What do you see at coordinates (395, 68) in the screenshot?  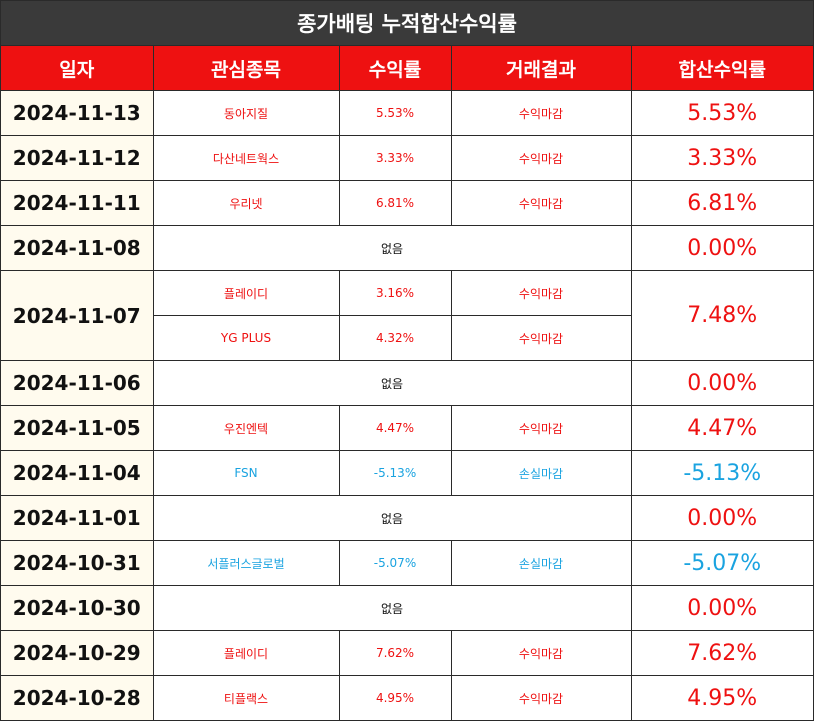 I see `header-return: 수익률` at bounding box center [395, 68].